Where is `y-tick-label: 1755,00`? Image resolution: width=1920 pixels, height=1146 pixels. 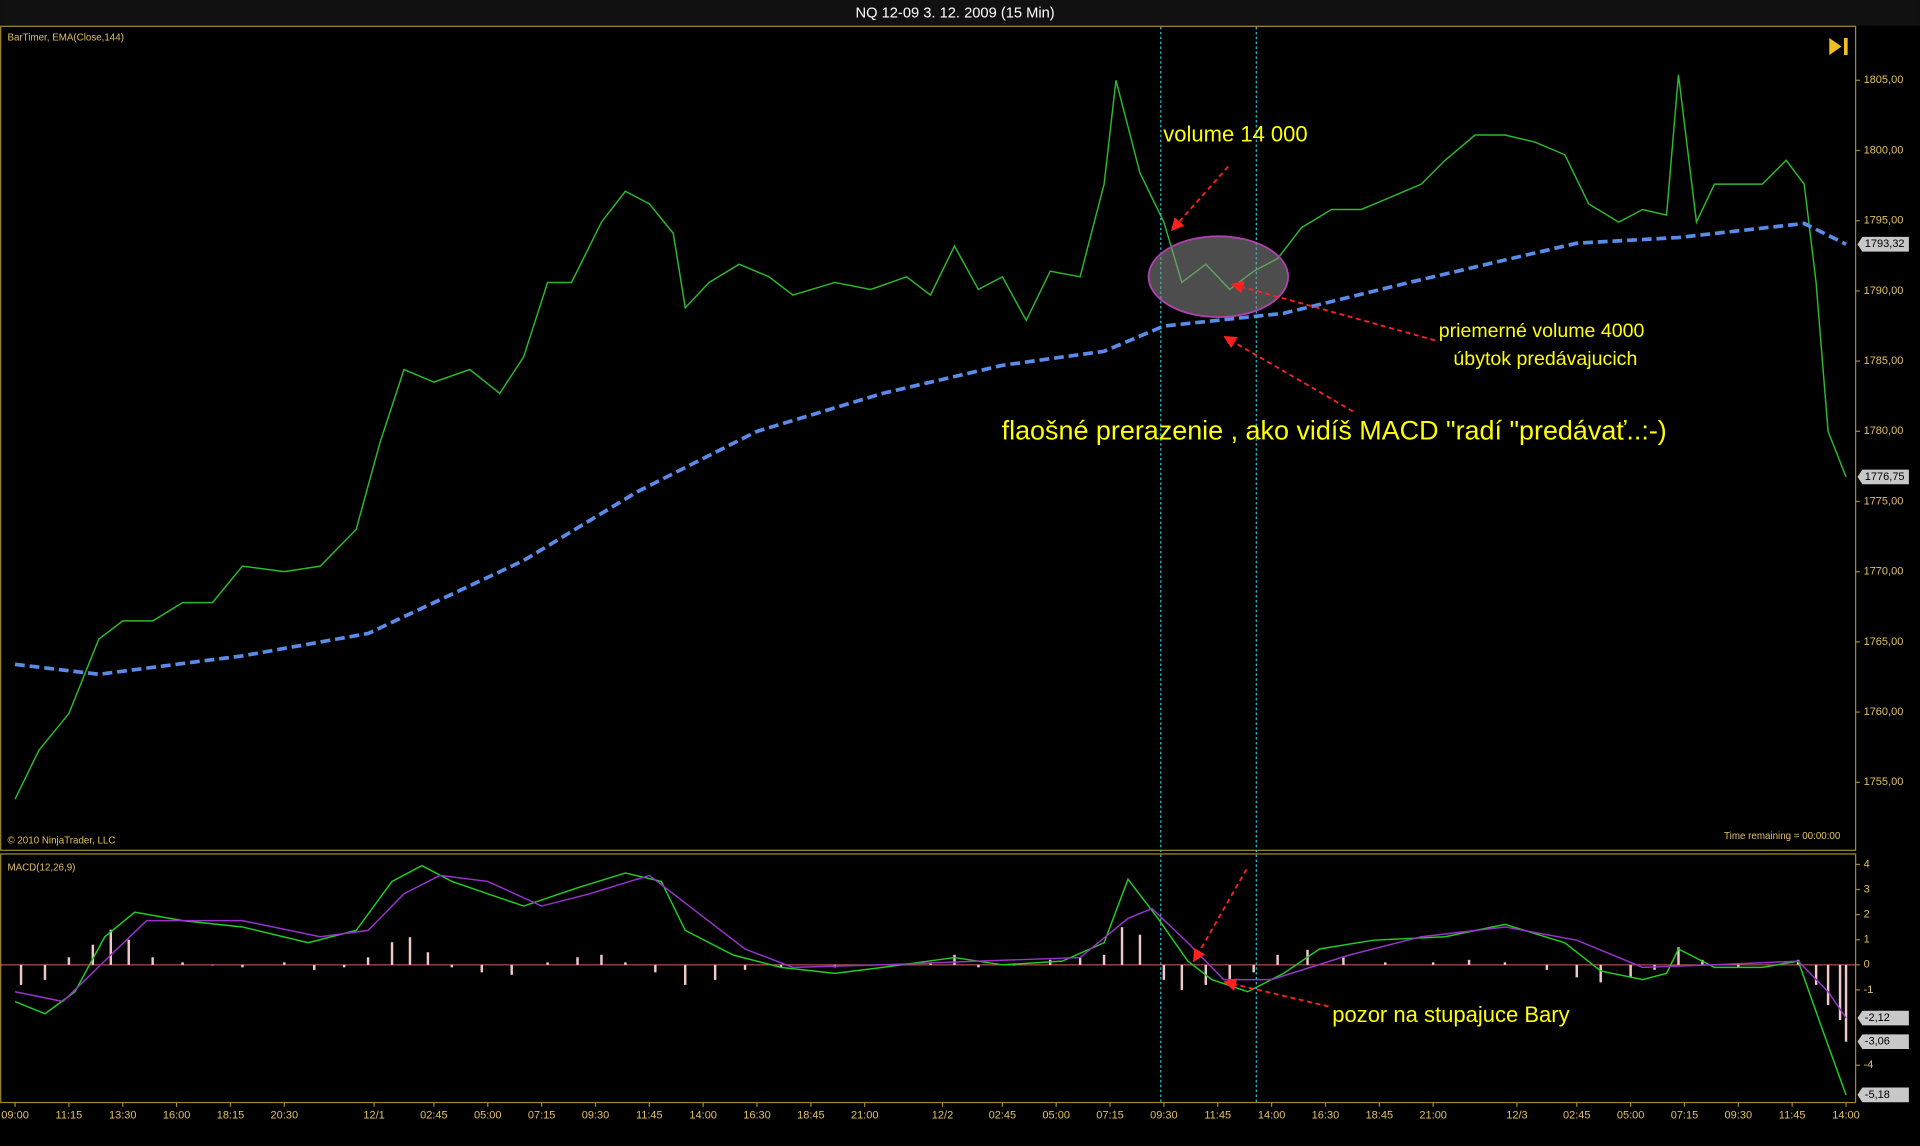
y-tick-label: 1755,00 is located at coordinates (1884, 782).